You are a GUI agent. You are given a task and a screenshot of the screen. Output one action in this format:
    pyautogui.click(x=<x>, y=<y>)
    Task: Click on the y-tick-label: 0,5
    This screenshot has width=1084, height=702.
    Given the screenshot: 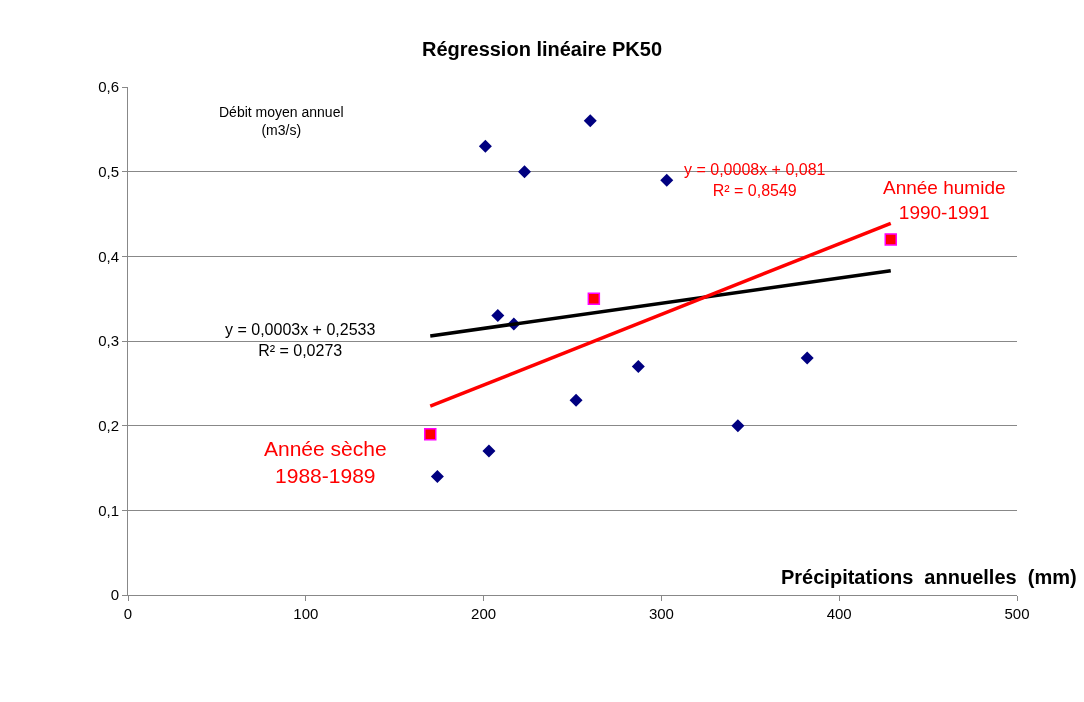 What is the action you would take?
    pyautogui.click(x=108, y=171)
    